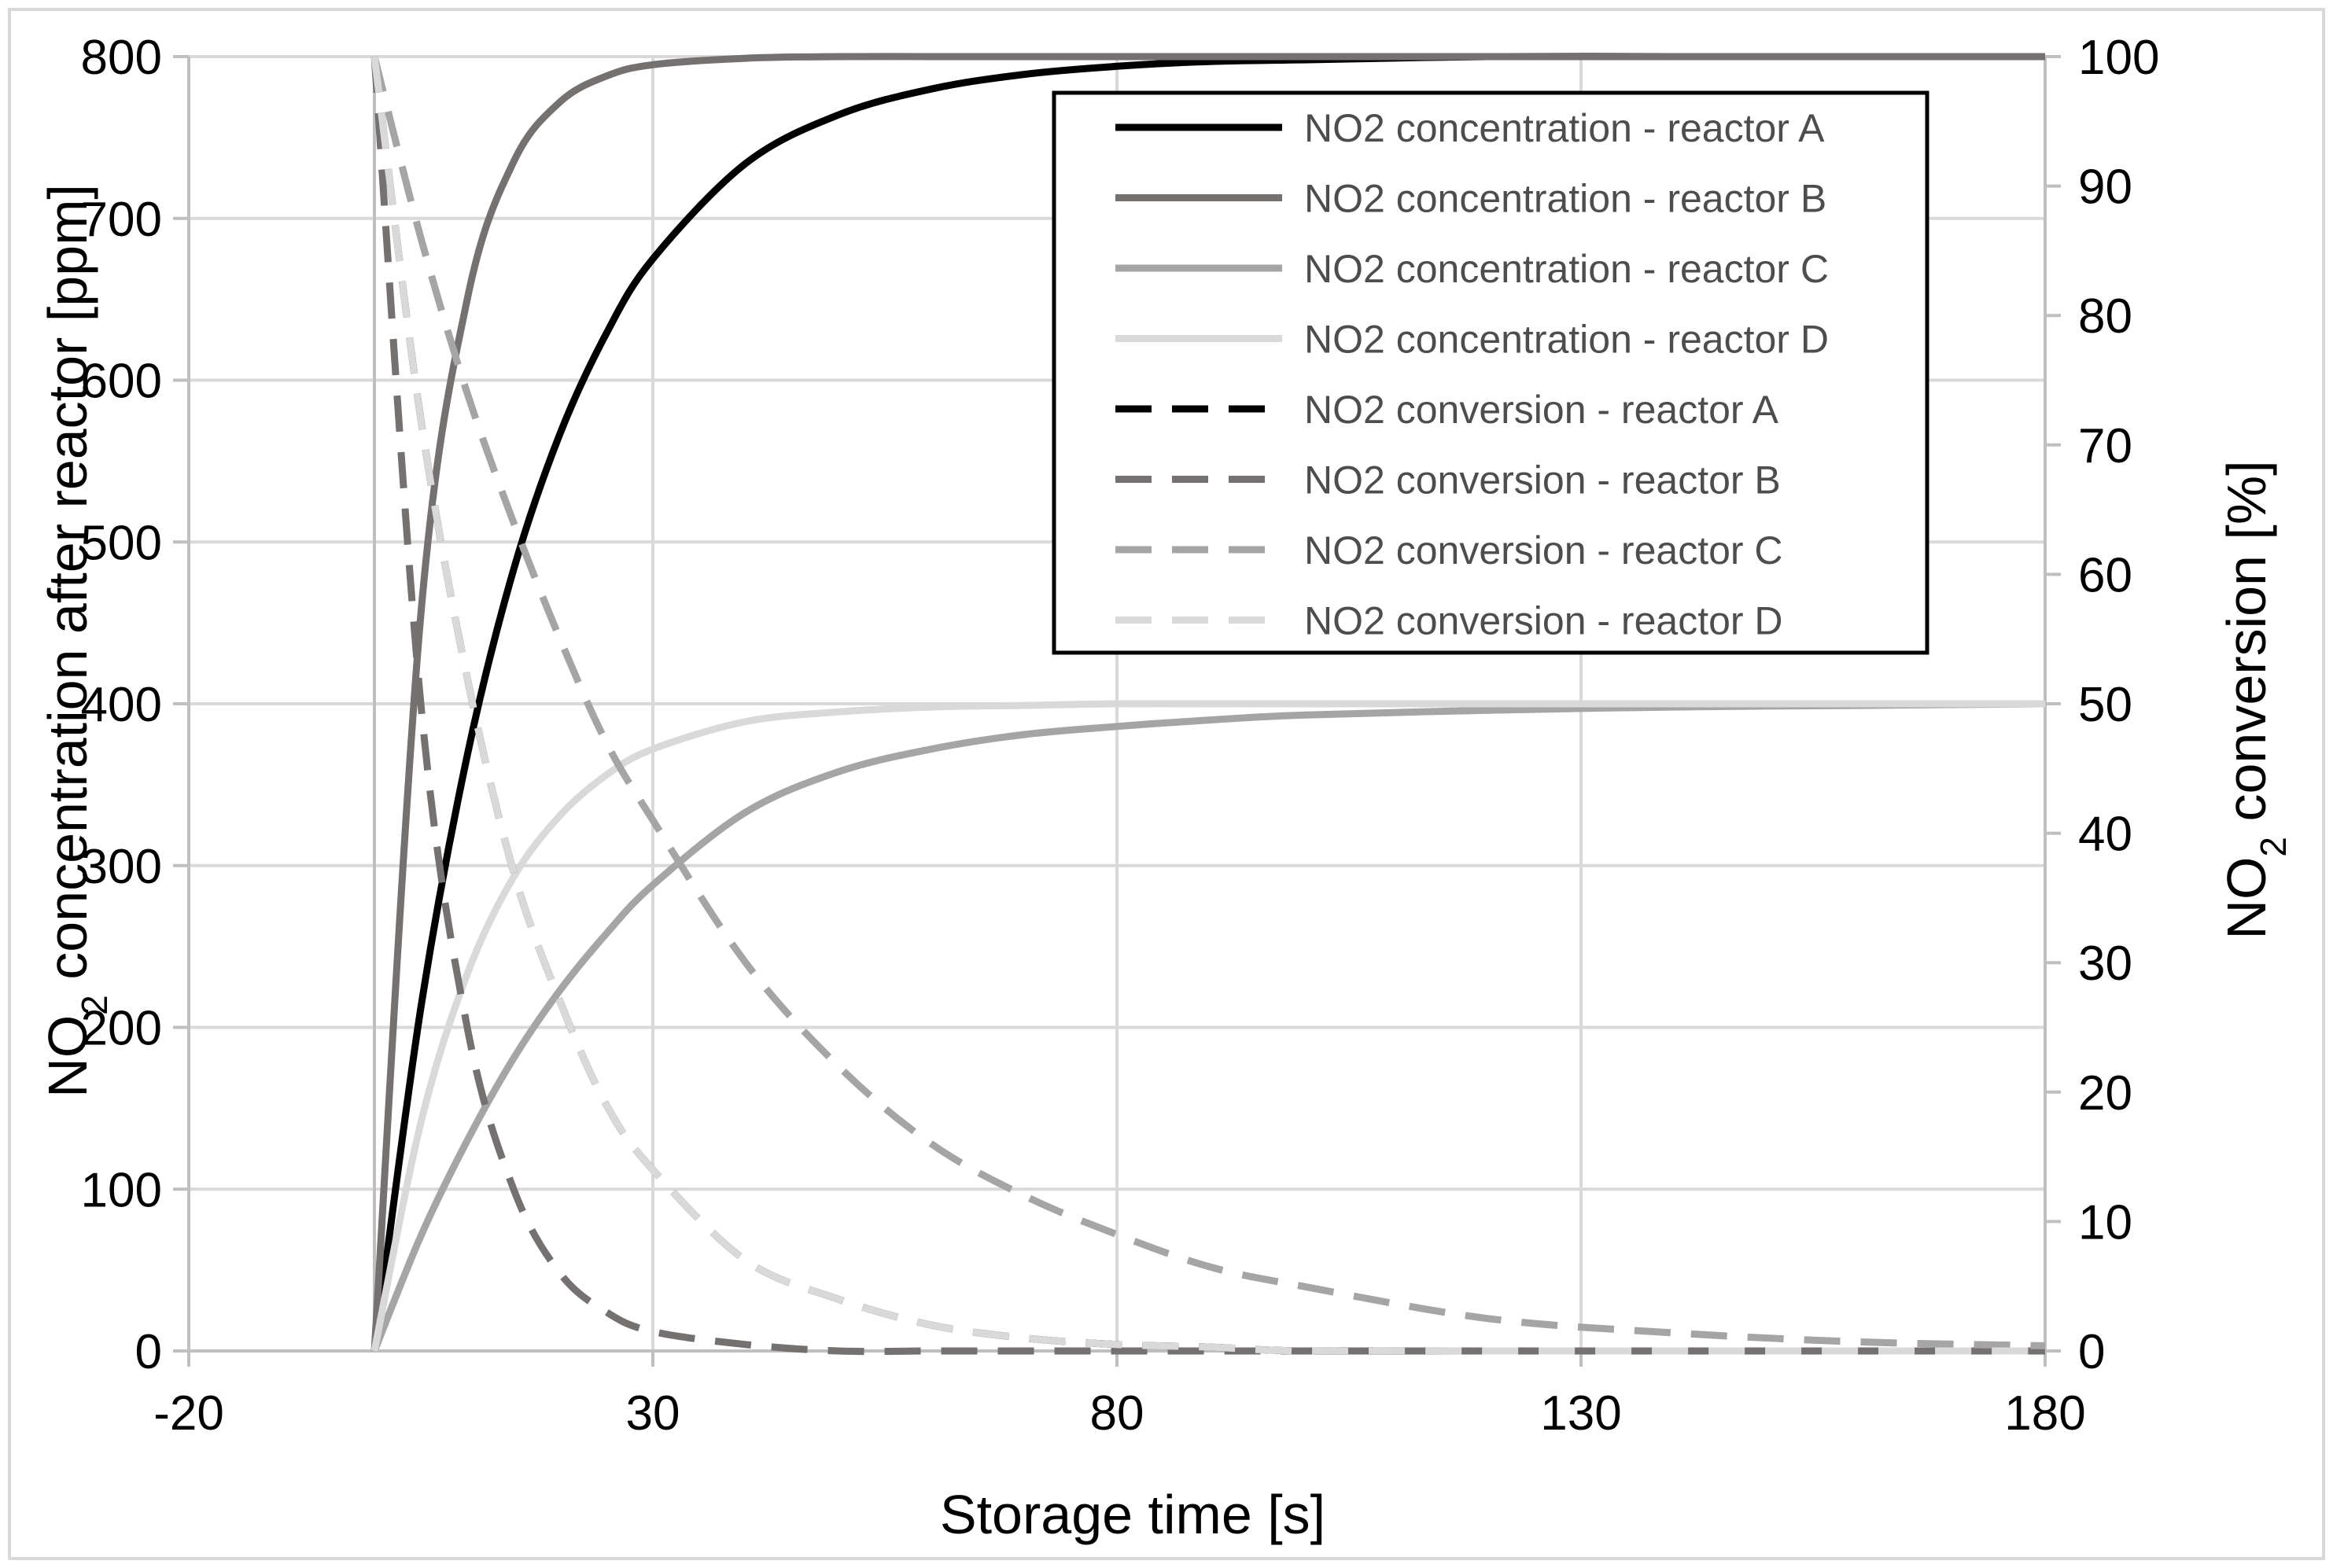 Image resolution: width=2333 pixels, height=1568 pixels. Describe the element at coordinates (2105, 964) in the screenshot. I see `y2-tick-label: 30` at that location.